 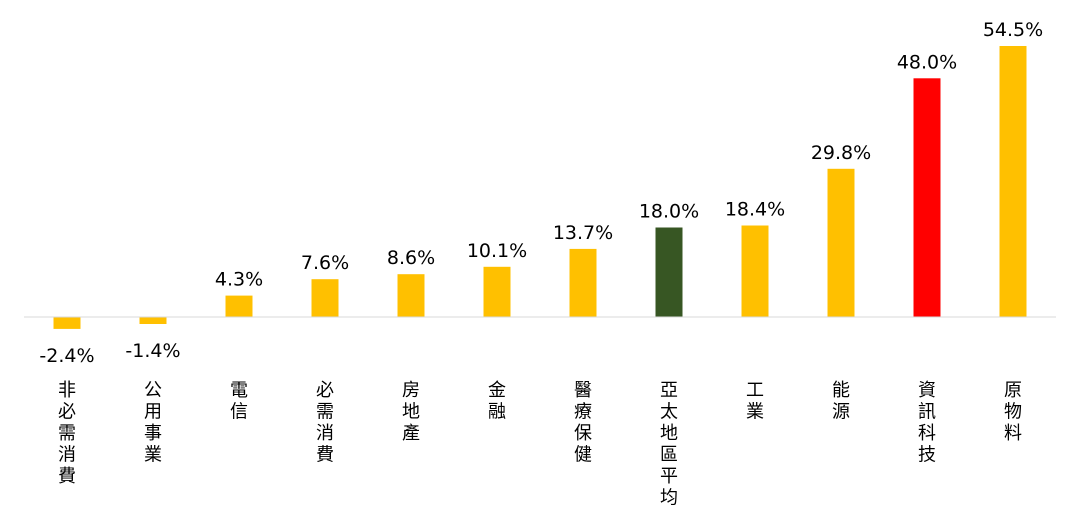 I want to click on value-label-8: 18.0%, so click(x=669, y=212).